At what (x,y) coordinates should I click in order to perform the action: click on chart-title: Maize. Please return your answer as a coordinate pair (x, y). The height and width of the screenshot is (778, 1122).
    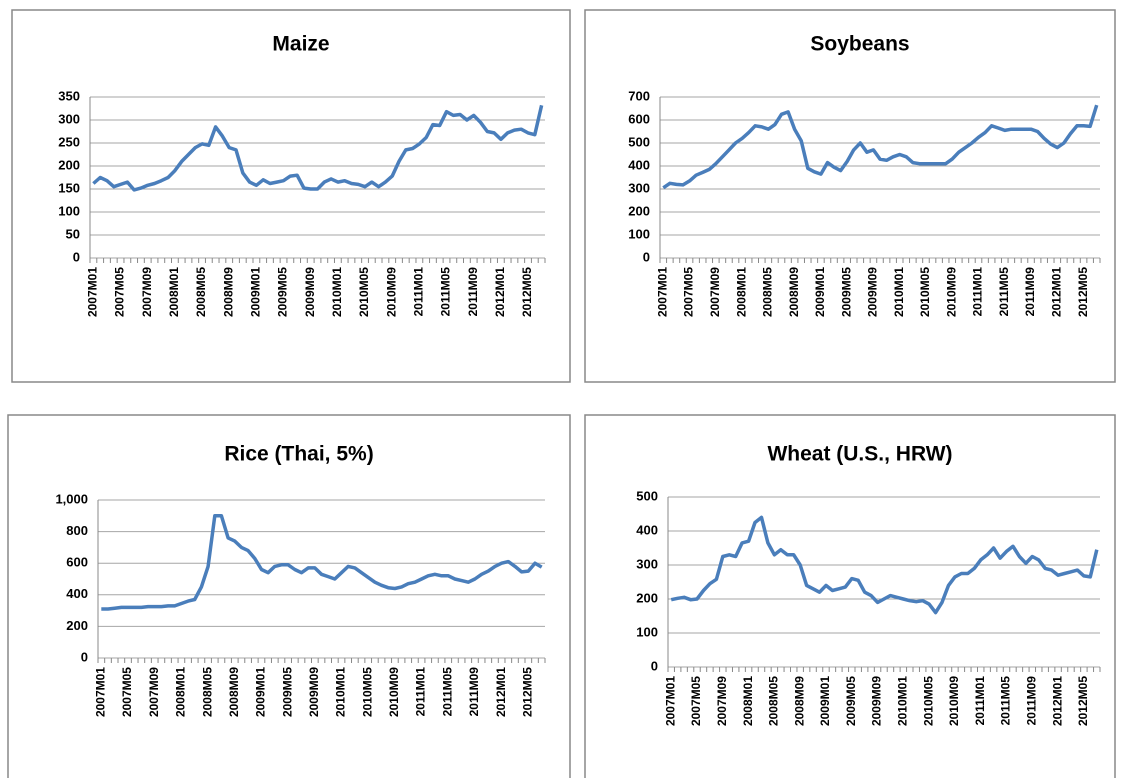
    Looking at the image, I should click on (300, 44).